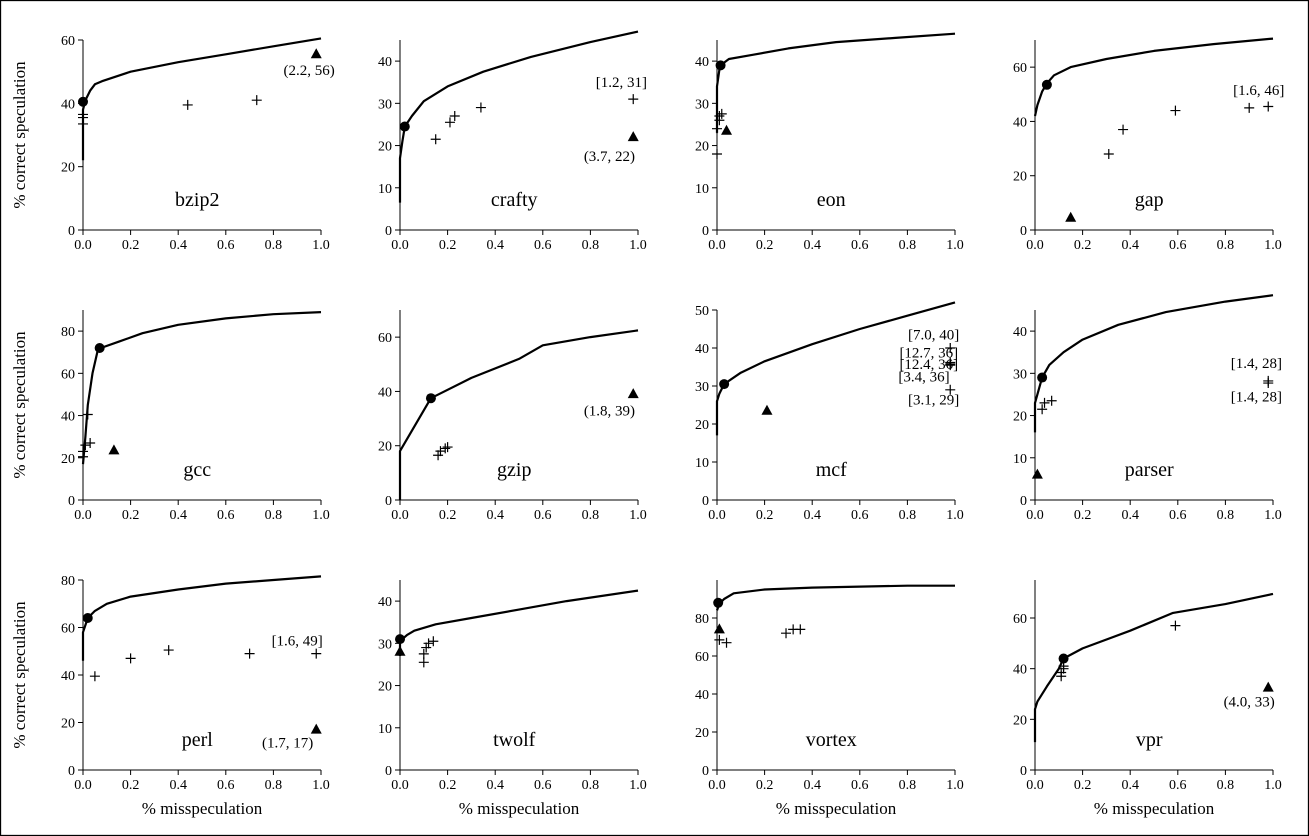  What do you see at coordinates (519, 808) in the screenshot?
I see `x-axis-label: % misspeculation` at bounding box center [519, 808].